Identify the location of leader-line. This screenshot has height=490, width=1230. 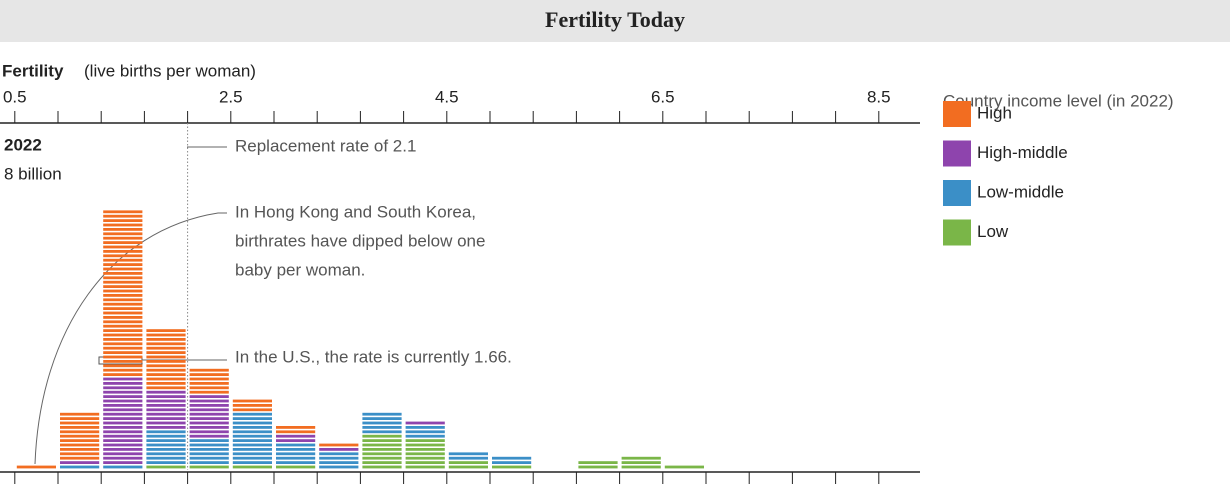
(130, 338).